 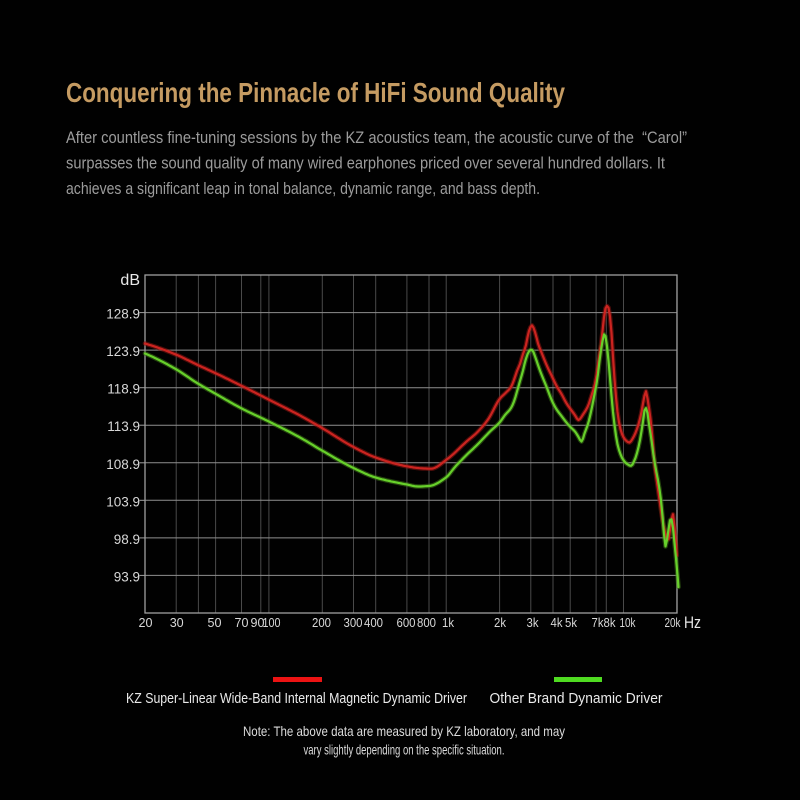 I want to click on svg-text: dB, so click(x=130, y=280).